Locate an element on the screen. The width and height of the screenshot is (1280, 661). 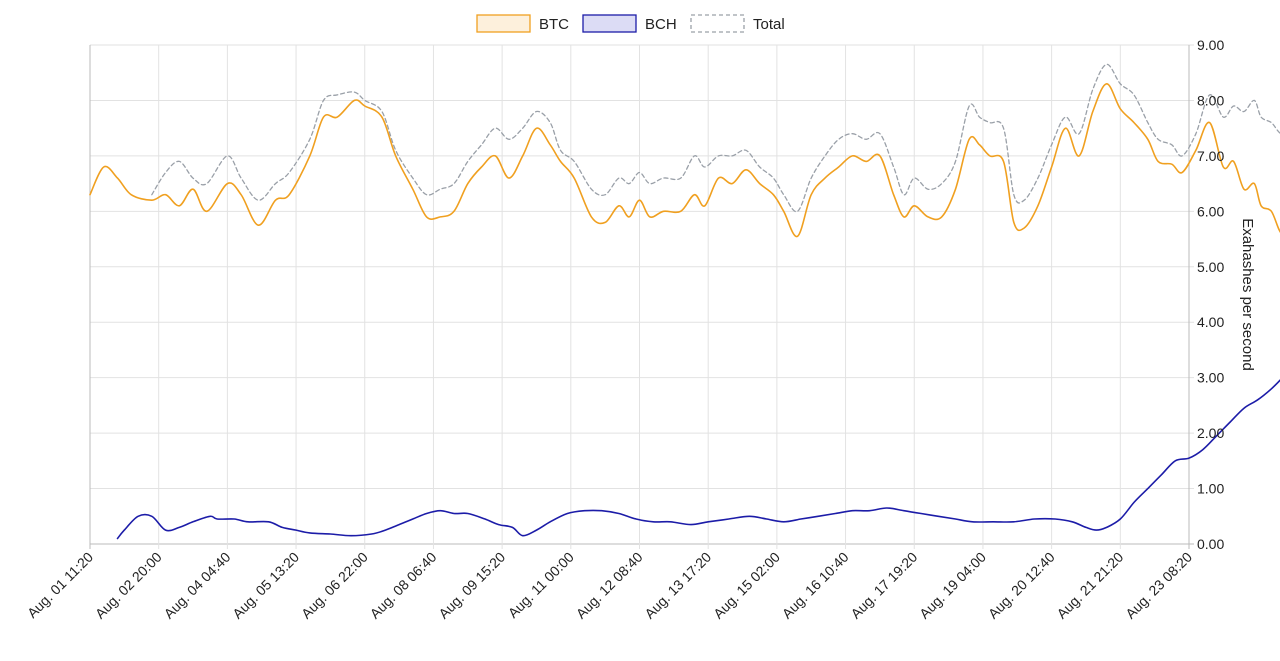
y-tick-label: 7.00 is located at coordinates (1210, 156).